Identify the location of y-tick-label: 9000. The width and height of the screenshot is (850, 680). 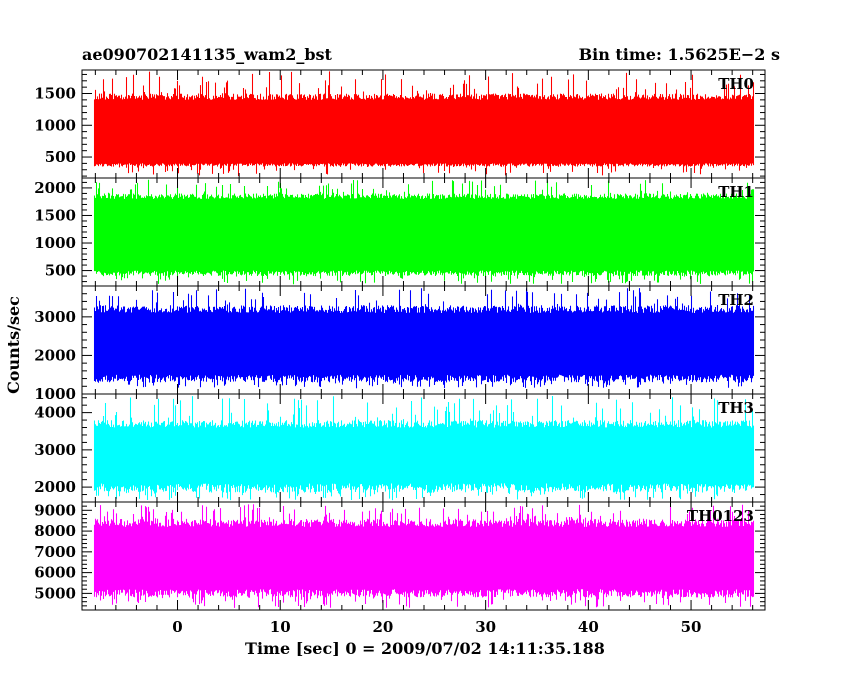
(55, 510).